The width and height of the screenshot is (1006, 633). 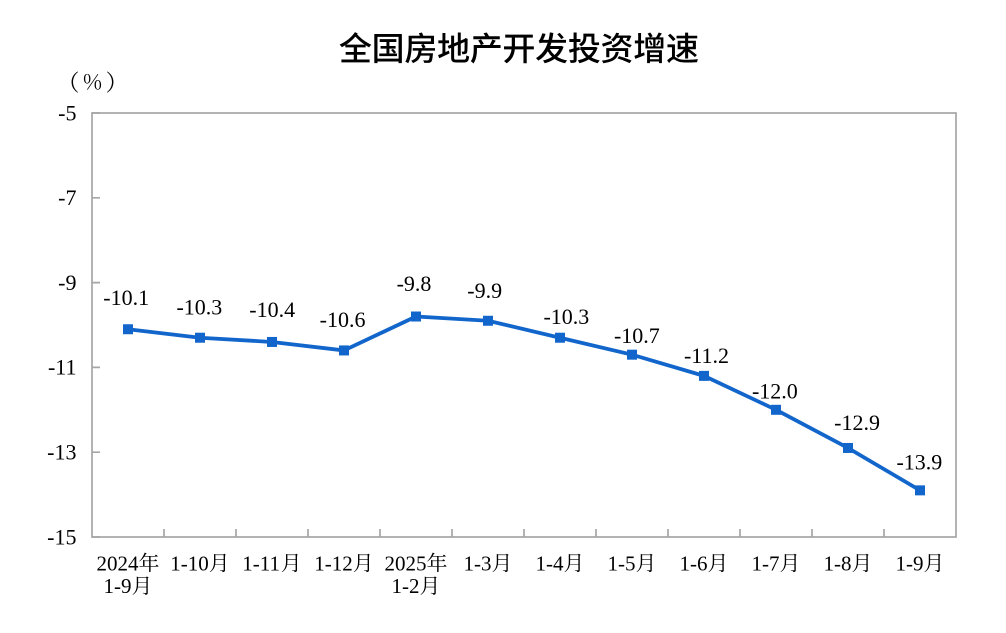 I want to click on svg-text: -9, so click(x=67, y=282).